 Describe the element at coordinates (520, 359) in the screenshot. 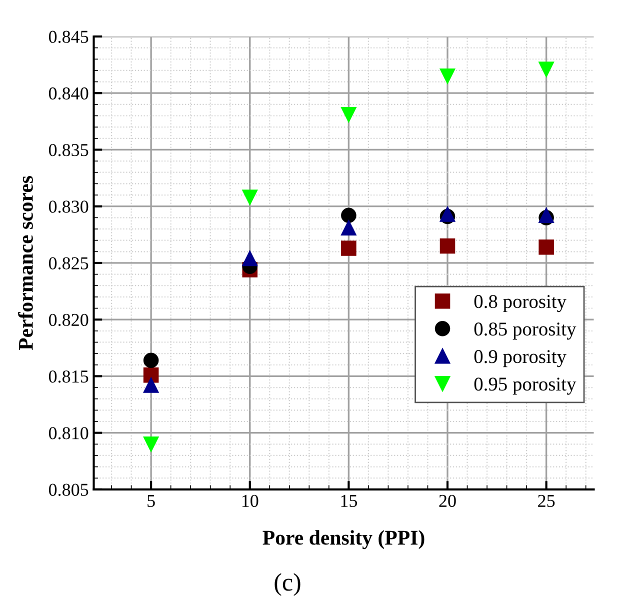

I see `legend-label: 0.9 porosity` at that location.